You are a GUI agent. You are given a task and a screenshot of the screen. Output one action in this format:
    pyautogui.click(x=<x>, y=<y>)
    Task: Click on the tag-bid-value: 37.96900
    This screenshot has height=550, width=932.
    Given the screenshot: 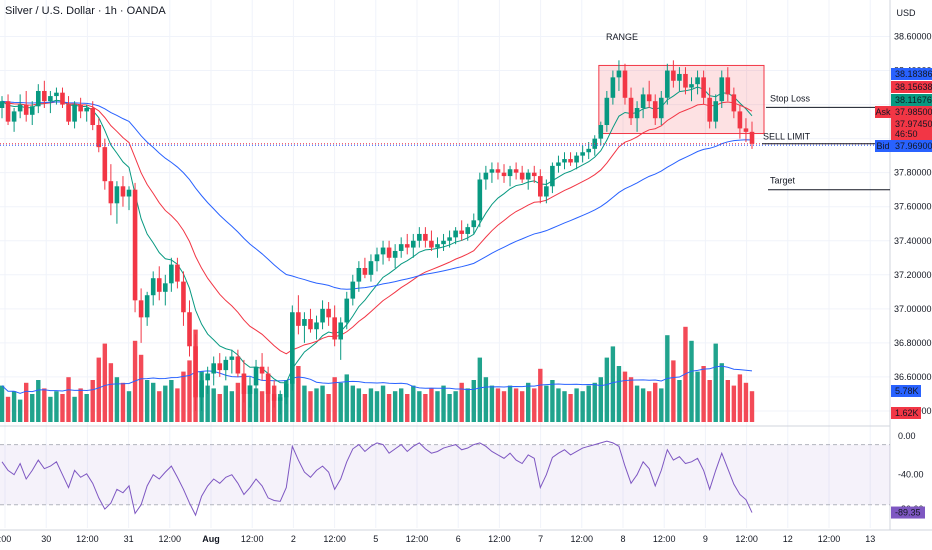 What is the action you would take?
    pyautogui.click(x=913, y=146)
    